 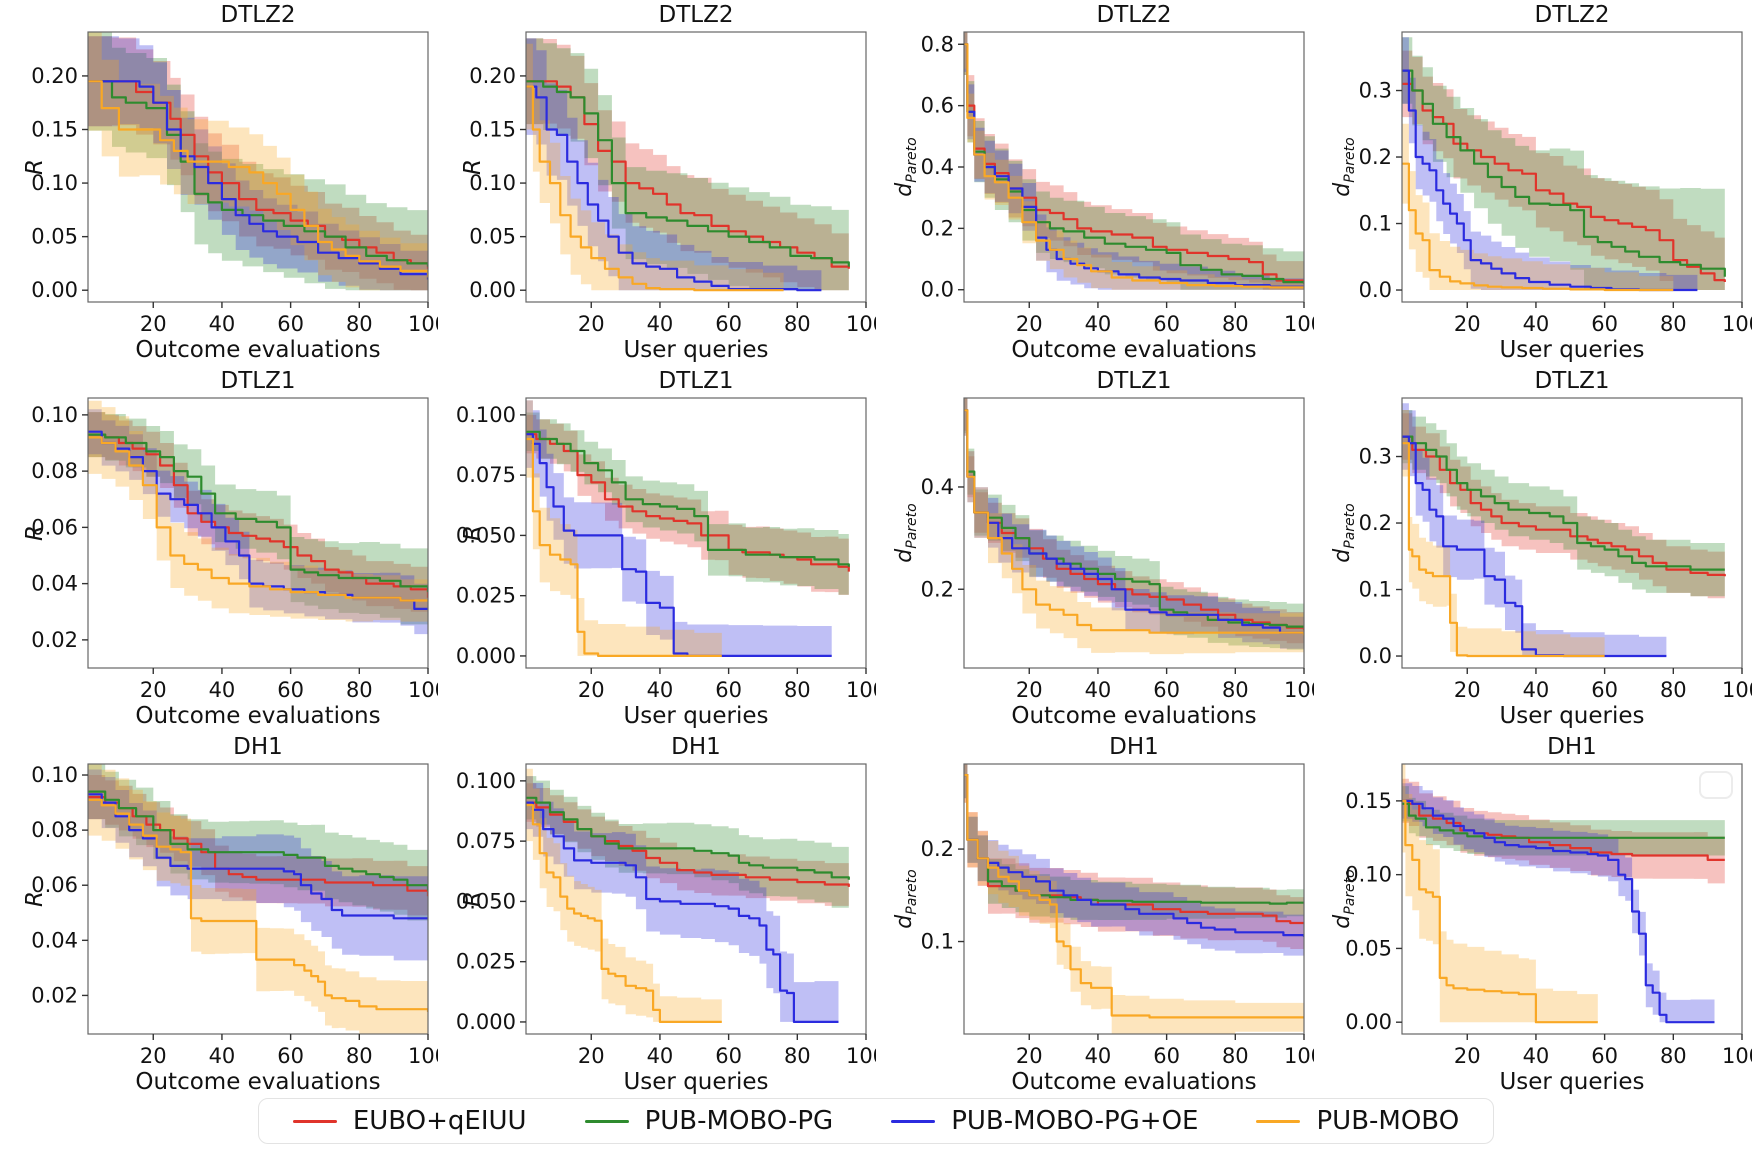 What do you see at coordinates (660, 324) in the screenshot?
I see `x-tick-label: 40` at bounding box center [660, 324].